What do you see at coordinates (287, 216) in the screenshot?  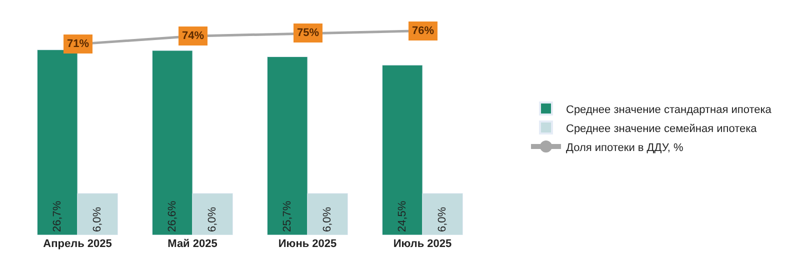 I see `data-label: 25,7%` at bounding box center [287, 216].